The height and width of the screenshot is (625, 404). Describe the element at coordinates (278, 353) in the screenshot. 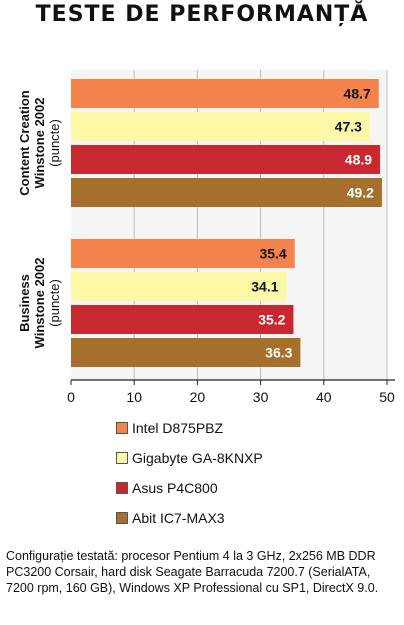

I see `bar-value-label: 36.3` at that location.